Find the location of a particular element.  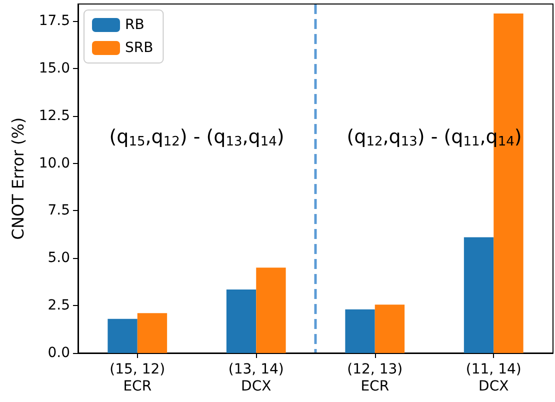

y-tick-label: 0.0 is located at coordinates (59, 353).